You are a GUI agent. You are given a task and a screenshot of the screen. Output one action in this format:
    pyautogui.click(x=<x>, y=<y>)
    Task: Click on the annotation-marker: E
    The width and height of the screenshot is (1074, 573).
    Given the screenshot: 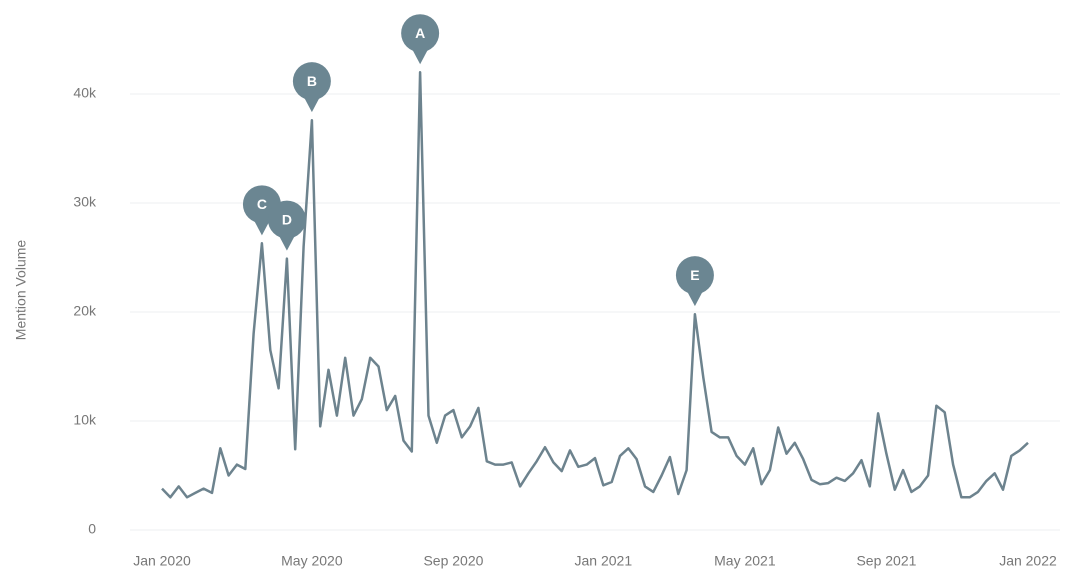 What is the action you would take?
    pyautogui.click(x=694, y=281)
    